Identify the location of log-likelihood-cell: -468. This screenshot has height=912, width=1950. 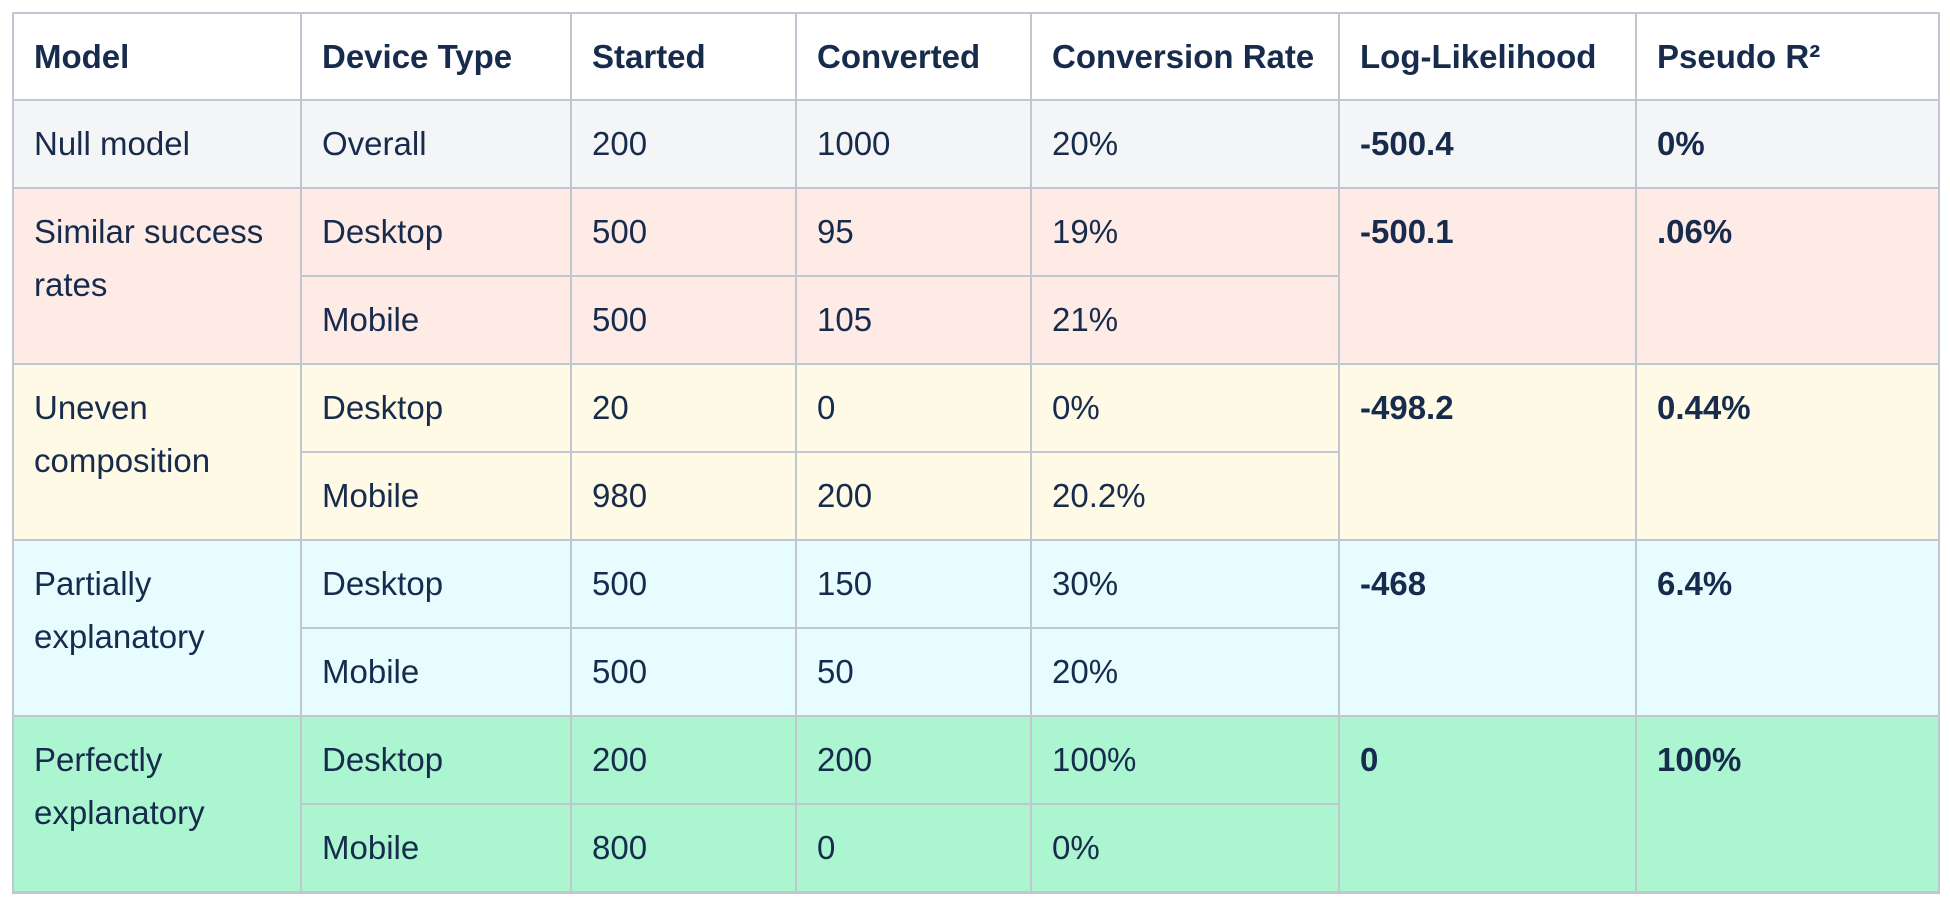
(1487, 628).